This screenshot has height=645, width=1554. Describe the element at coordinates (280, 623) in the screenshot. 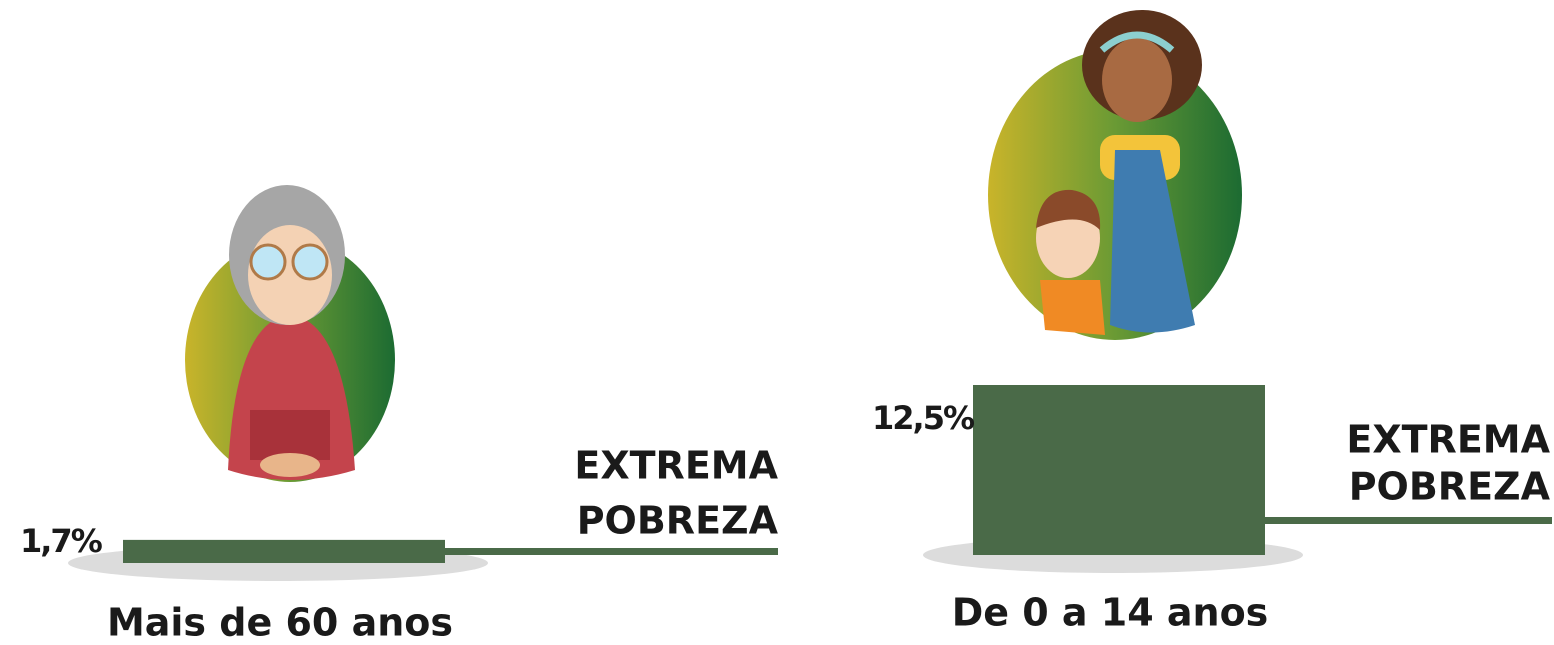

I see `category-label: Mais de 60 anos` at that location.